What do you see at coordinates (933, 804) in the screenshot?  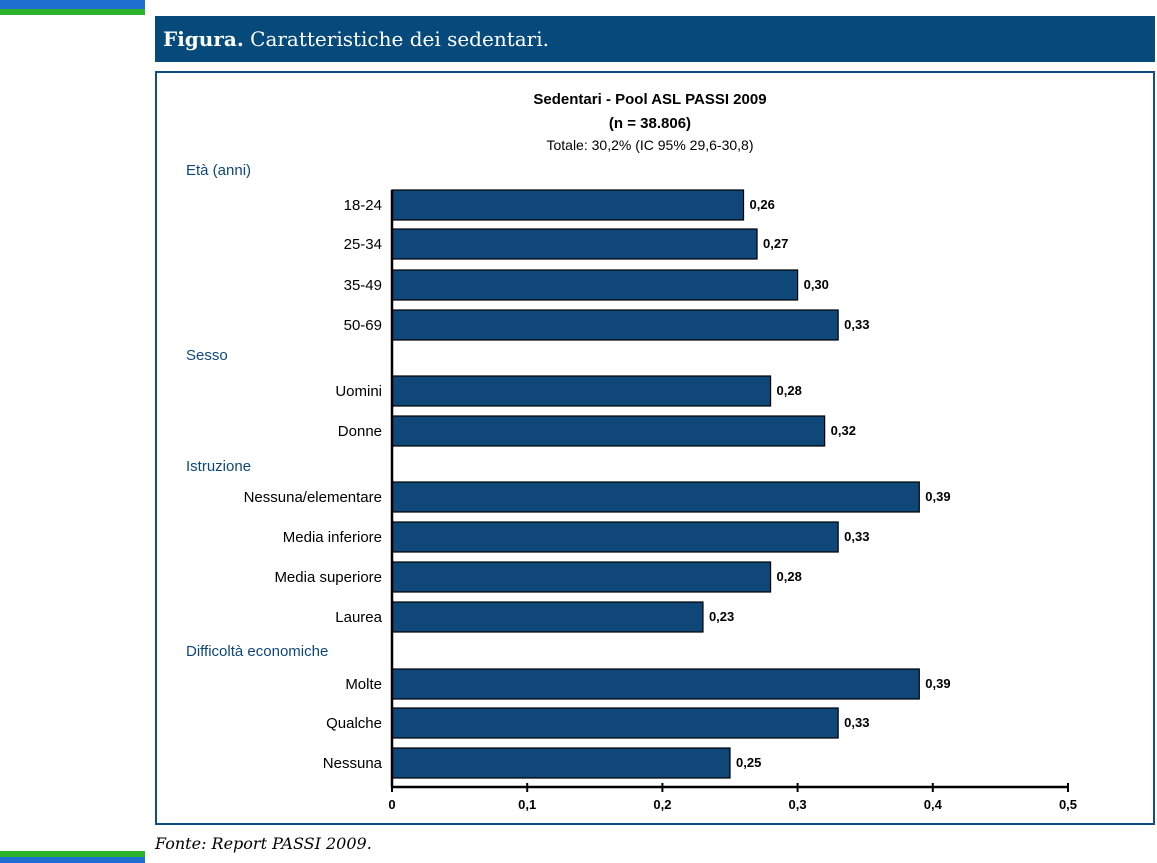 I see `x-tick-label: 0,4` at bounding box center [933, 804].